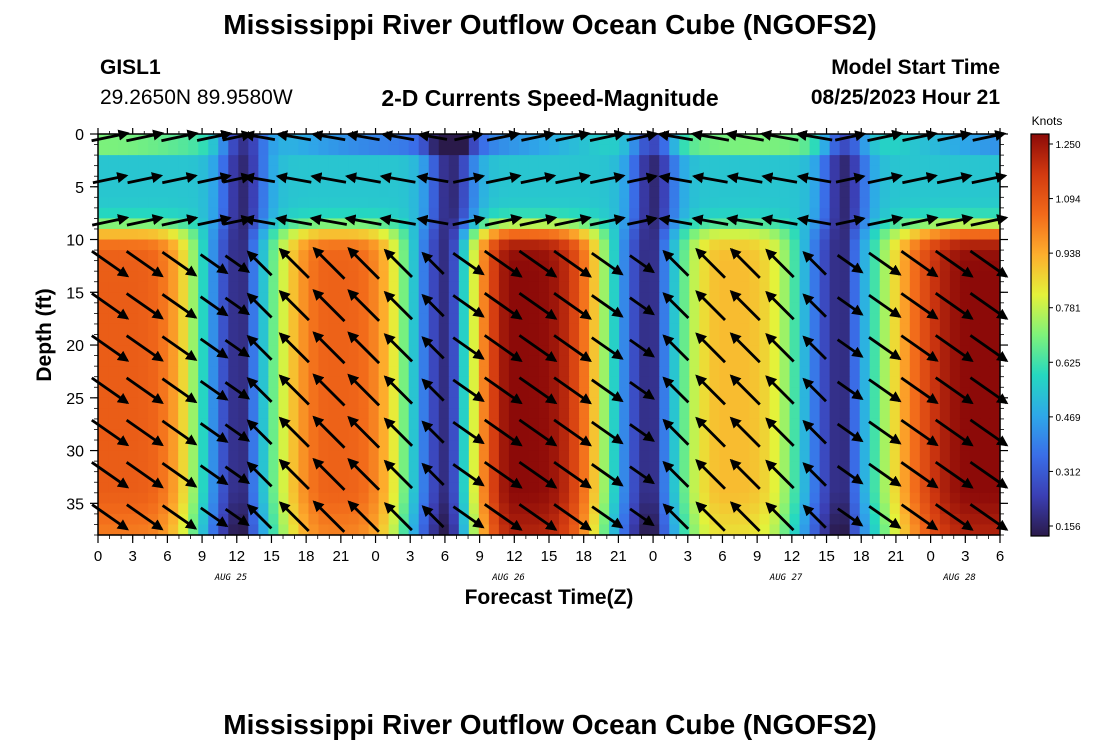 This screenshot has height=750, width=1100. Describe the element at coordinates (905, 97) in the screenshot. I see `model-start-value: 08/25/2023 Hour 21` at that location.